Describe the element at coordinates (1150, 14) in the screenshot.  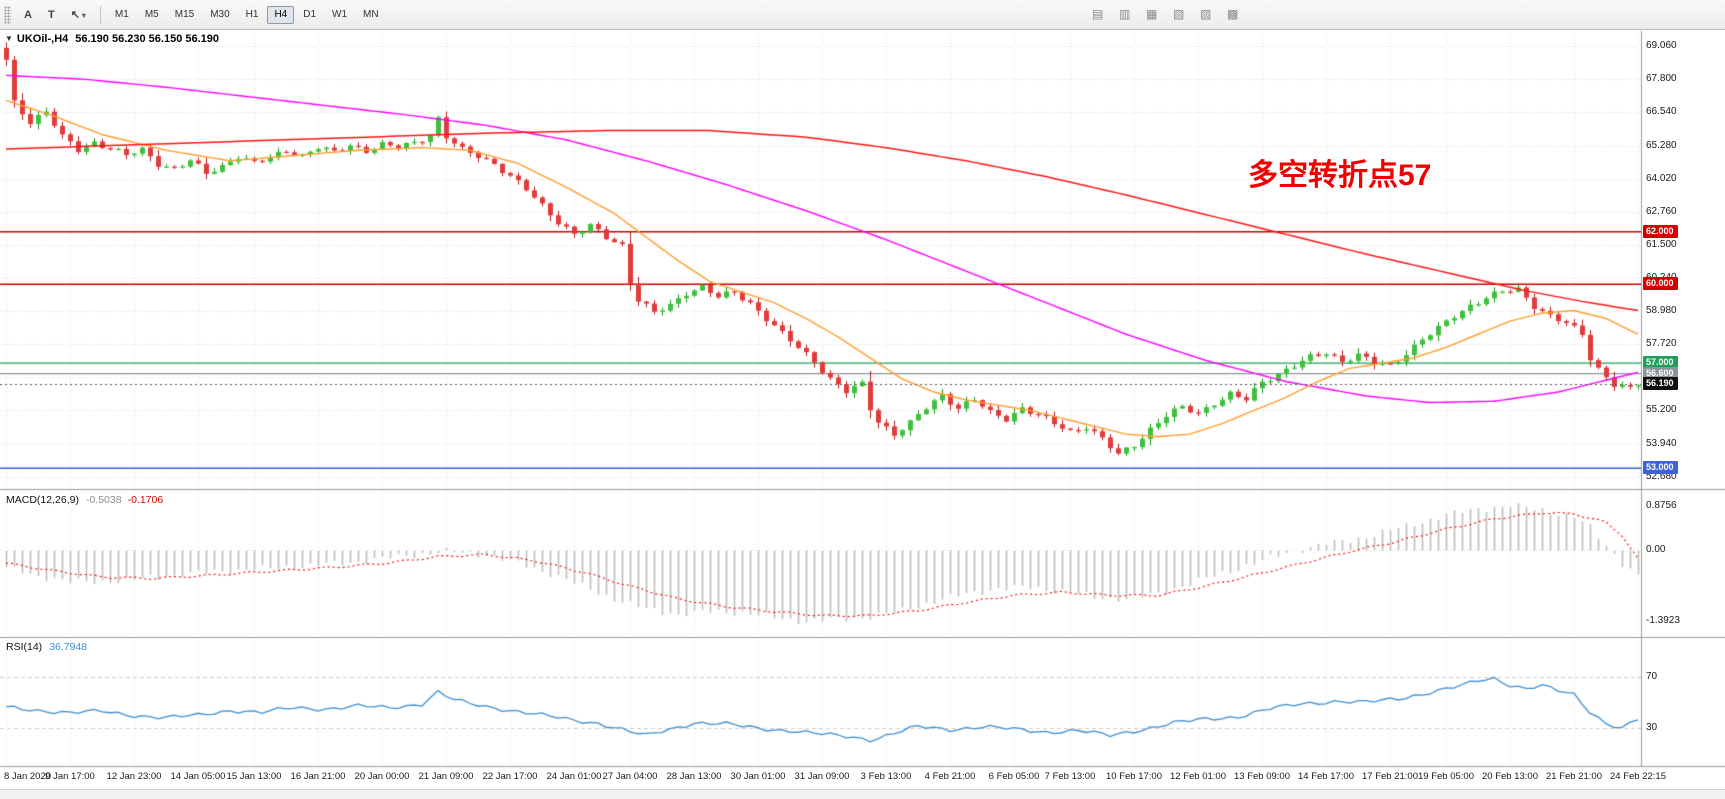
I see `toolbar-extra-icon-3: ▦` at that location.